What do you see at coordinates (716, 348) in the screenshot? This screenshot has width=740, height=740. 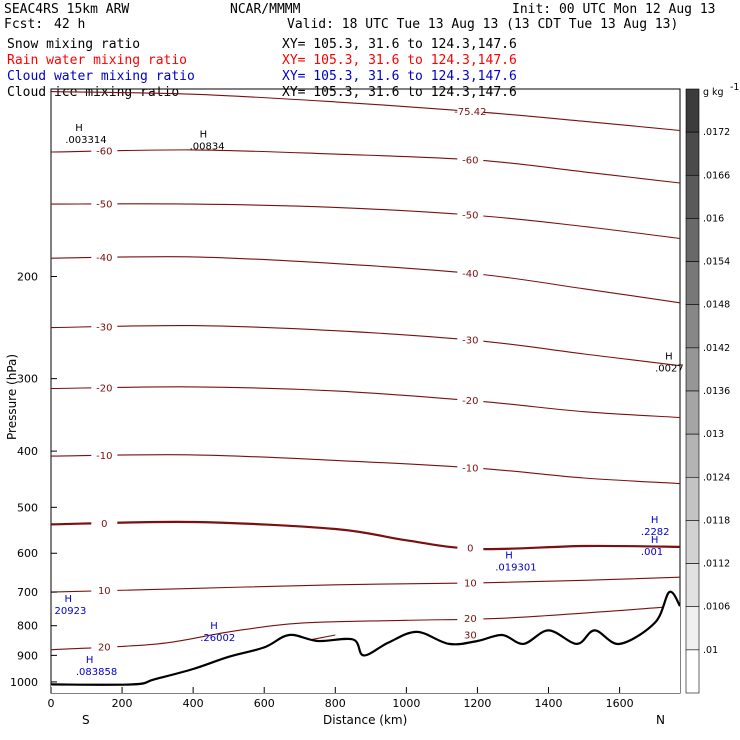 I see `colorbar-tick-label: .0142` at bounding box center [716, 348].